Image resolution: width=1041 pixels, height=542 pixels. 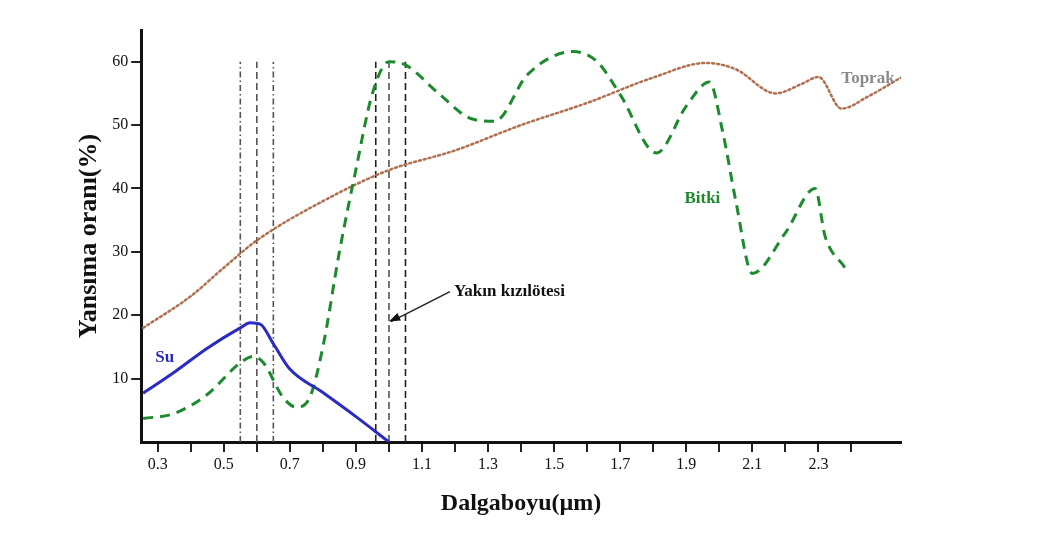 What do you see at coordinates (223, 463) in the screenshot?
I see `x-tick-label: 0.5` at bounding box center [223, 463].